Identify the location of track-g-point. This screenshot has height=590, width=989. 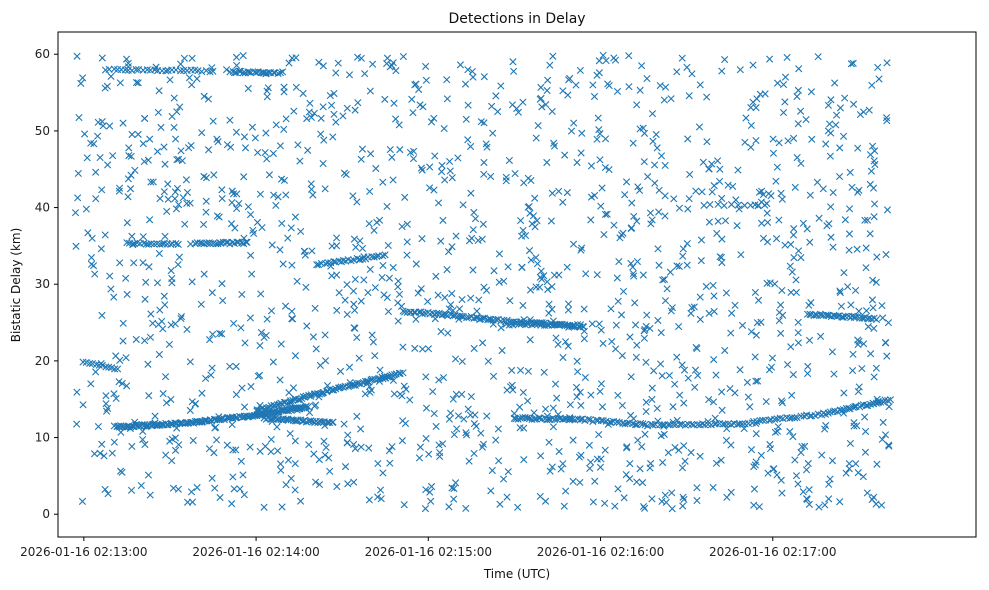
(151, 244).